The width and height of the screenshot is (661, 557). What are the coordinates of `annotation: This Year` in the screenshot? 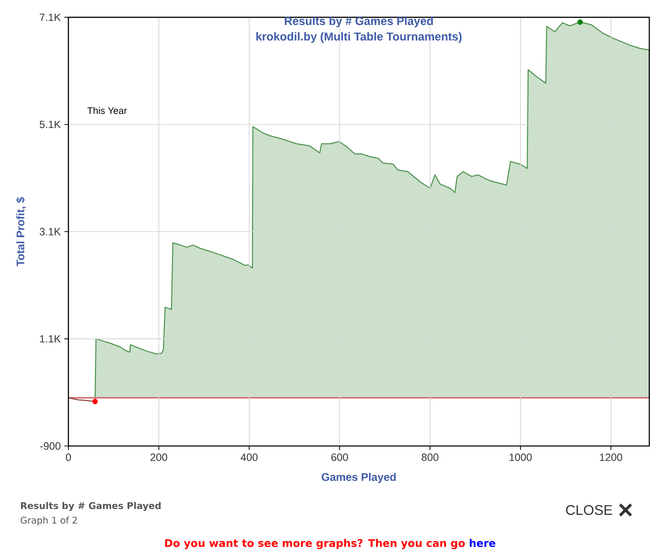 It's located at (107, 110).